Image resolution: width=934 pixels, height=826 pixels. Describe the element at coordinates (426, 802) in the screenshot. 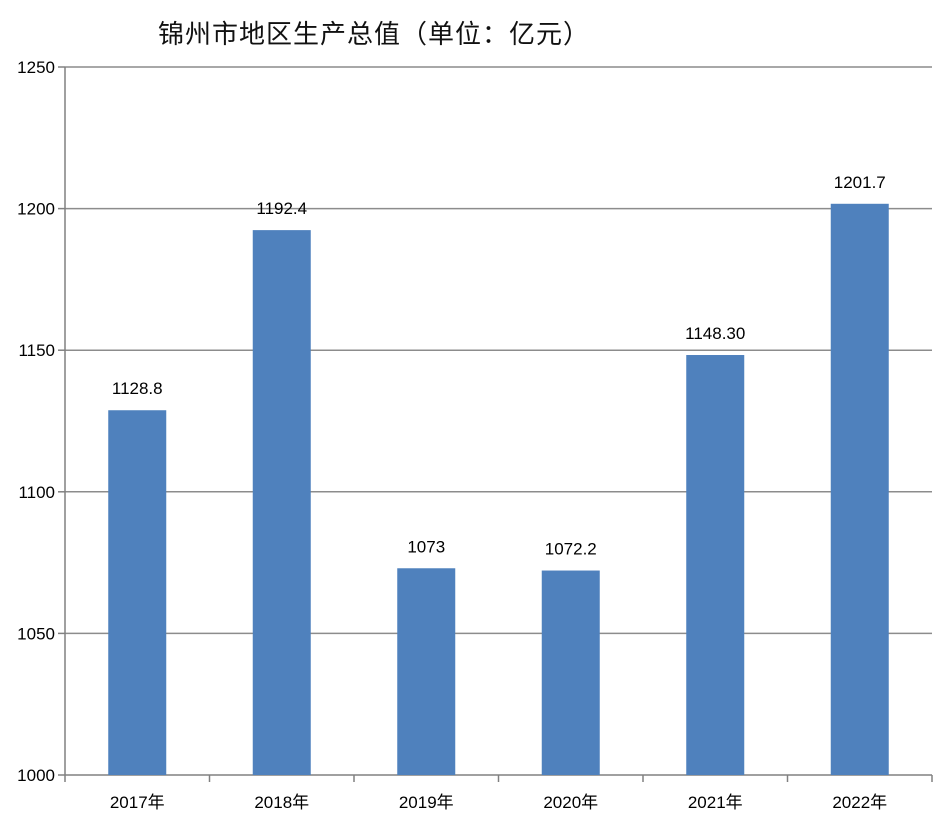

I see `x-tick-label: 2019年` at that location.